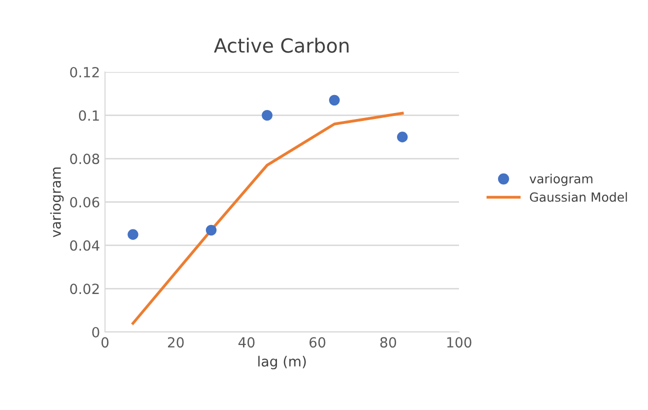 This screenshot has height=410, width=648. Describe the element at coordinates (104, 342) in the screenshot. I see `x-tick-label: 0` at that location.